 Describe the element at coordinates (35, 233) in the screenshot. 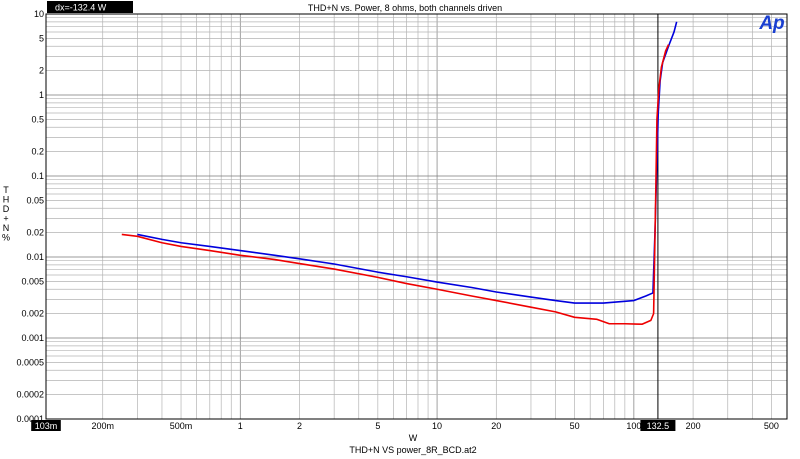

I see `y-tick-label: 0.02` at that location.